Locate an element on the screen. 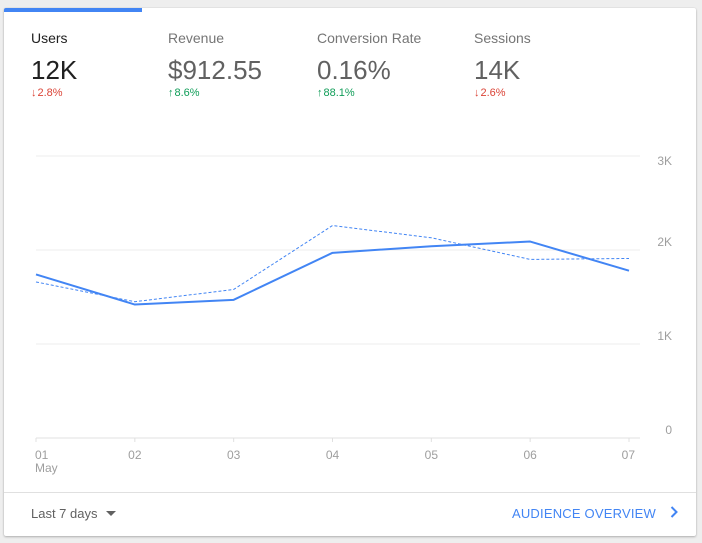 This screenshot has height=543, width=702. tab-revenue: Revenue $912.55 ↑8.6% is located at coordinates (215, 64).